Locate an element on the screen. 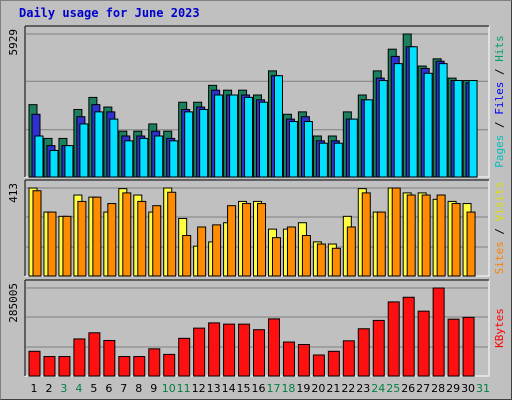 This screenshot has width=512, height=400. x-tick-label: 2 is located at coordinates (48, 388).